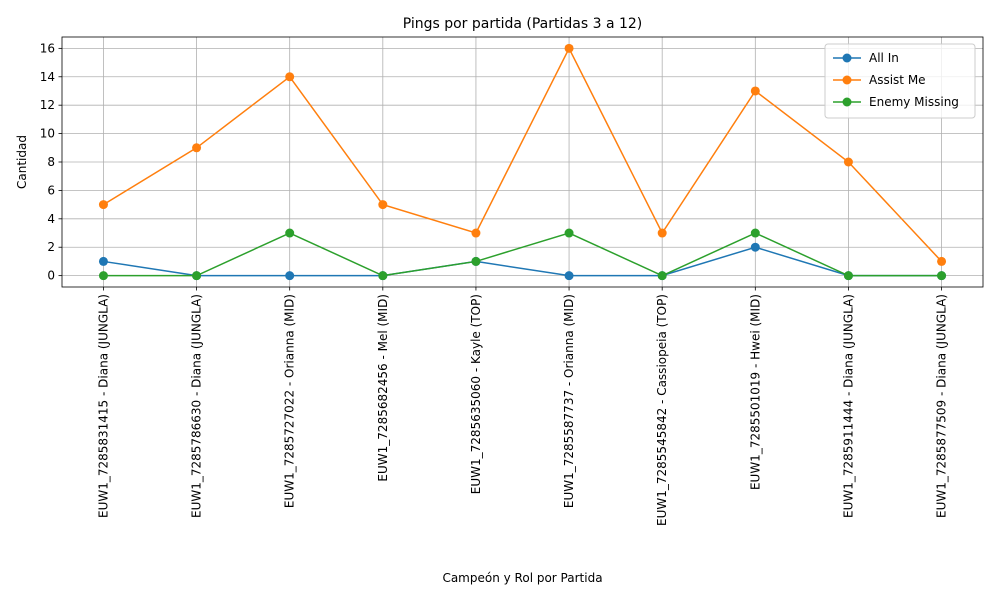 Image resolution: width=1000 pixels, height=600 pixels. I want to click on y-tick-label: 8, so click(51, 162).